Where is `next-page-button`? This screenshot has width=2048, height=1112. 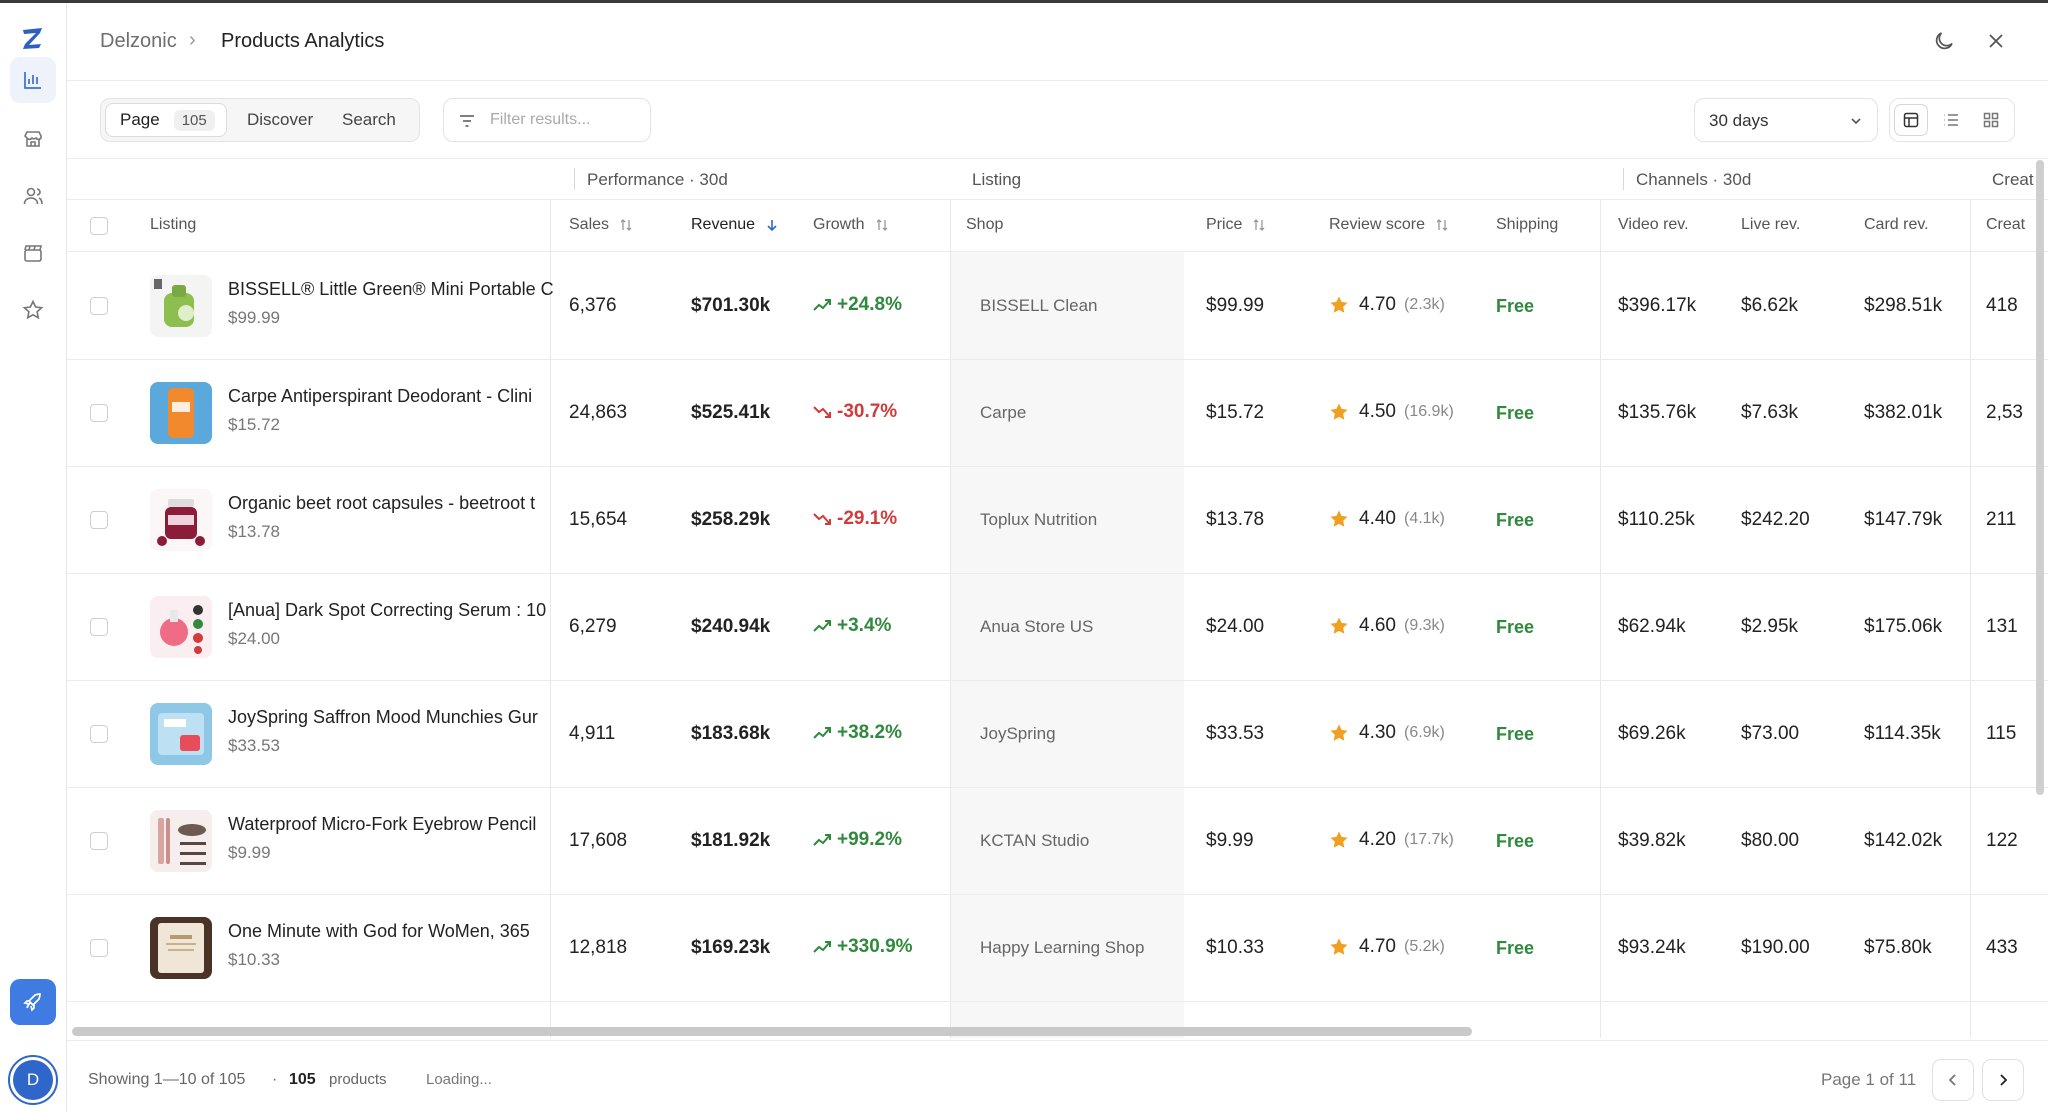
next-page-button is located at coordinates (2003, 1080).